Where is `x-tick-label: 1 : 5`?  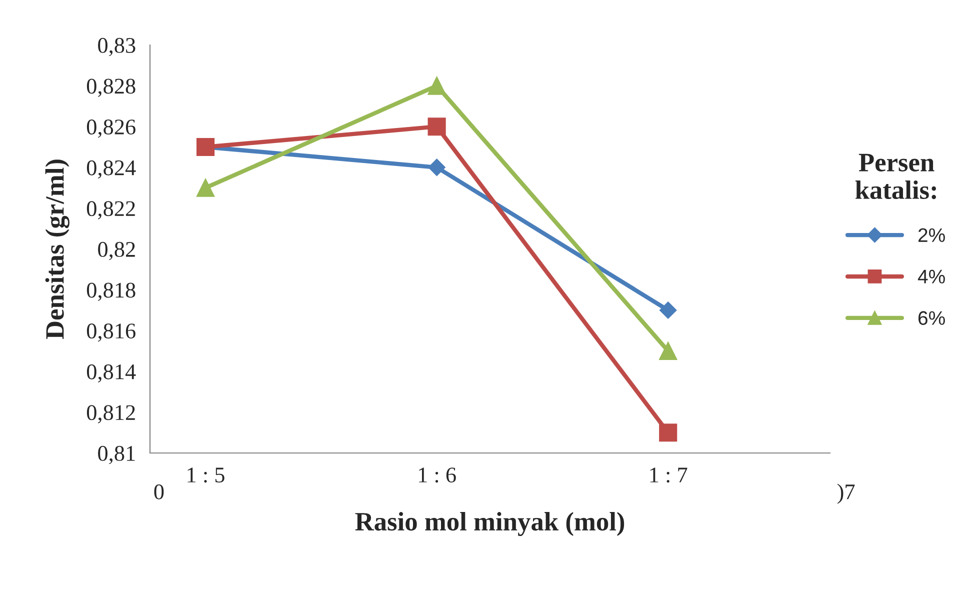 x-tick-label: 1 : 5 is located at coordinates (206, 475).